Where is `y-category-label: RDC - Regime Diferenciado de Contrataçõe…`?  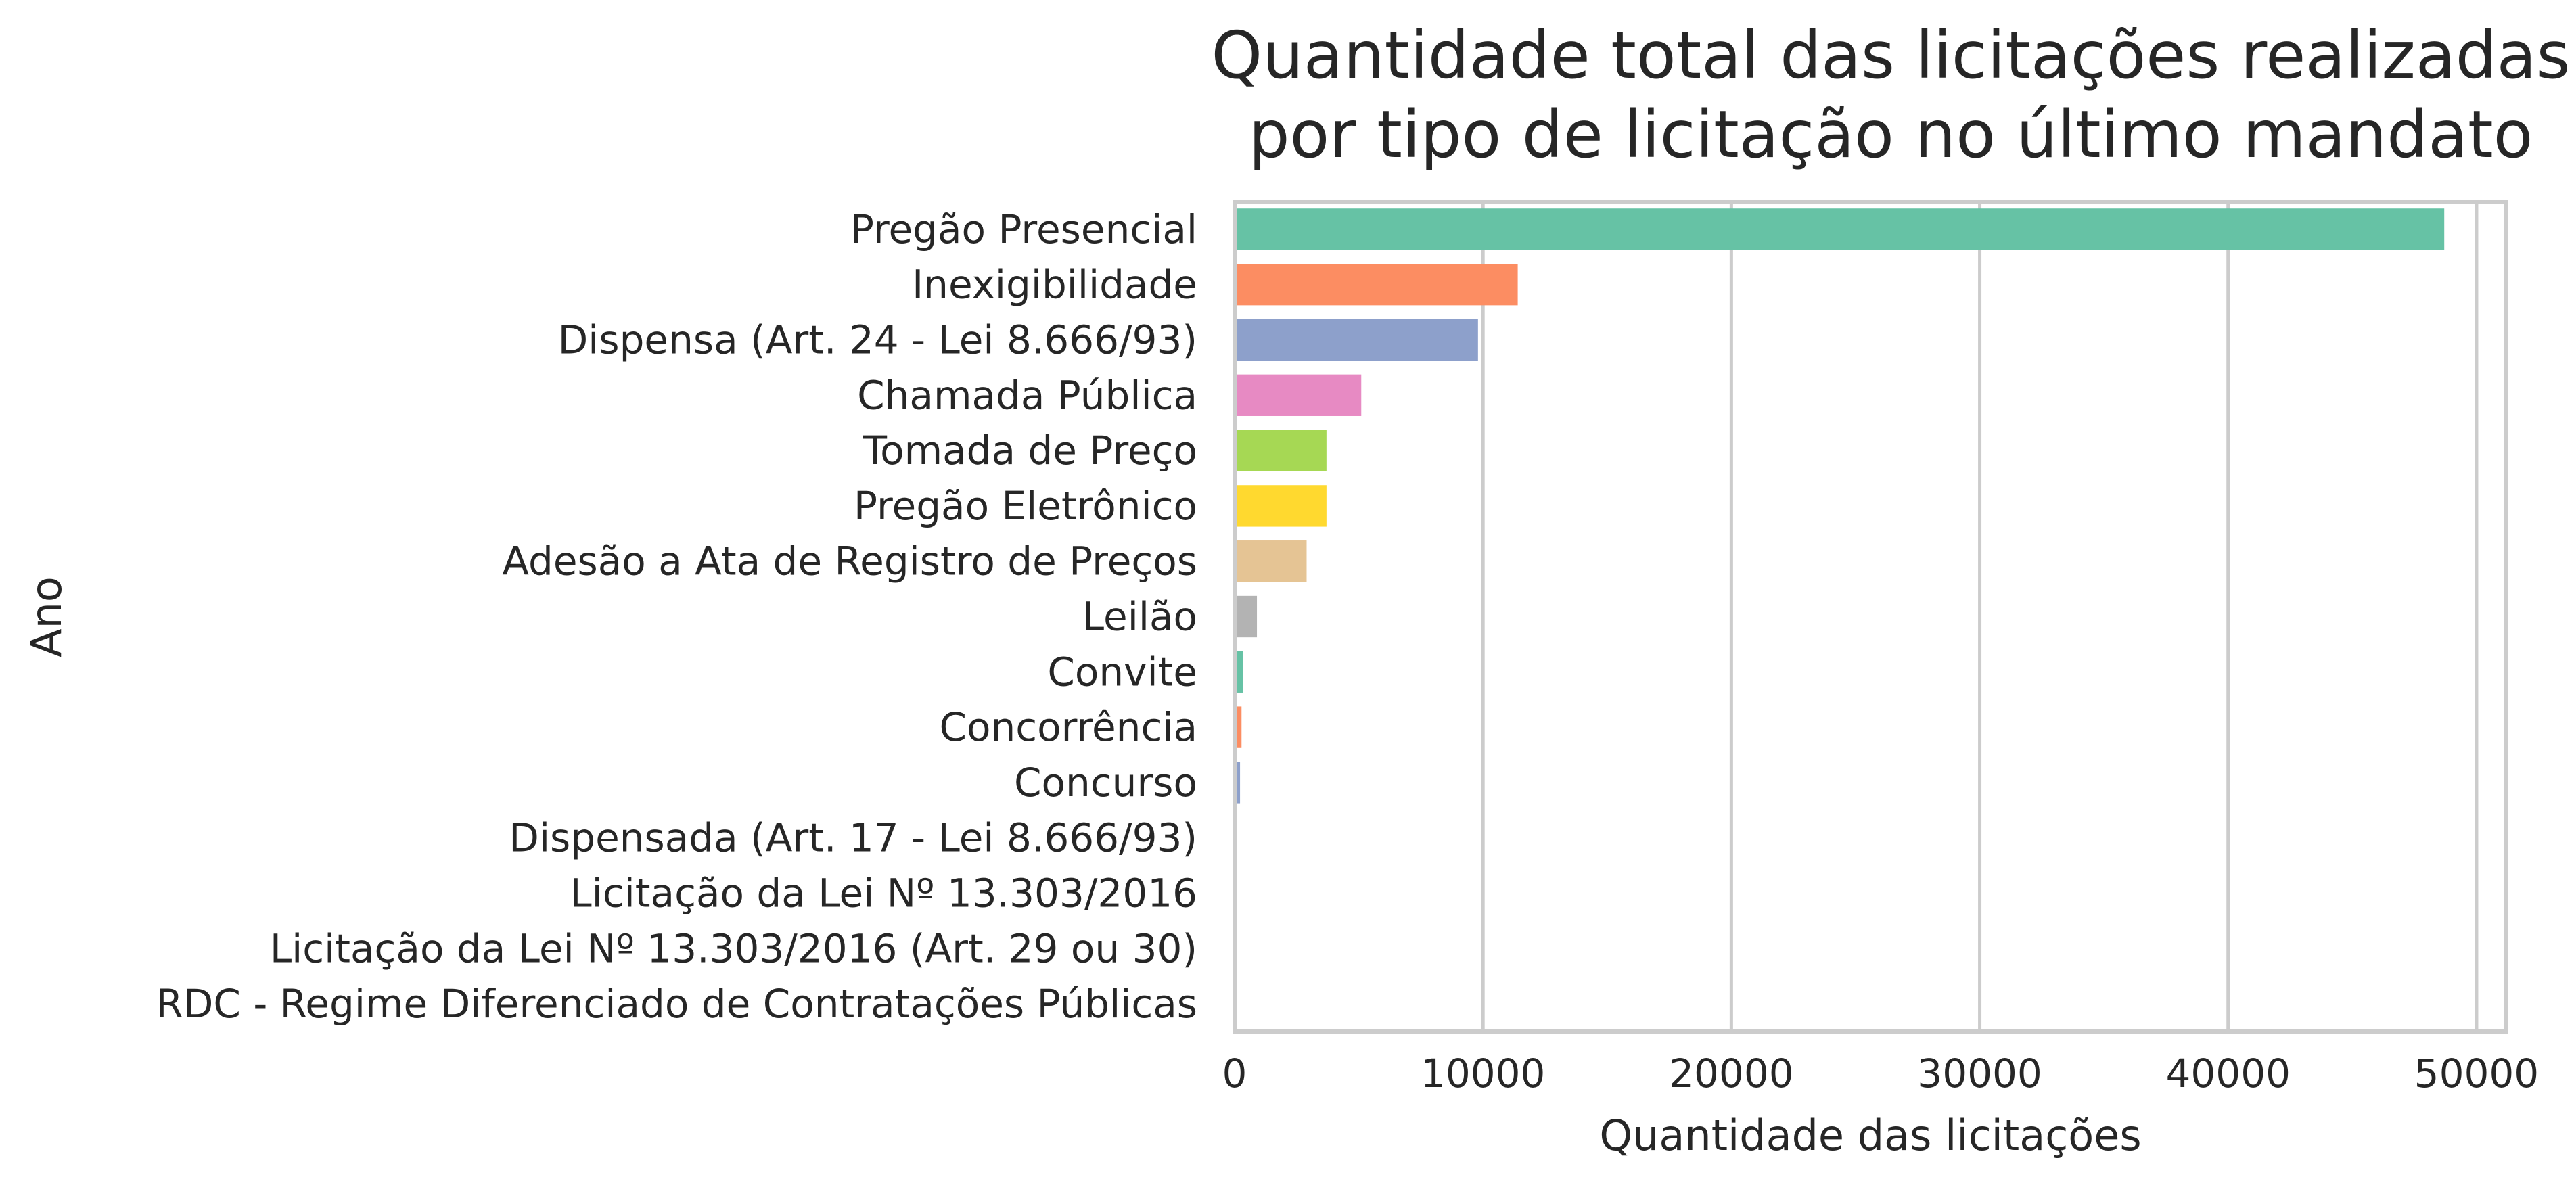
y-category-label: RDC - Regime Diferenciado de Contrataçõe… is located at coordinates (676, 1004).